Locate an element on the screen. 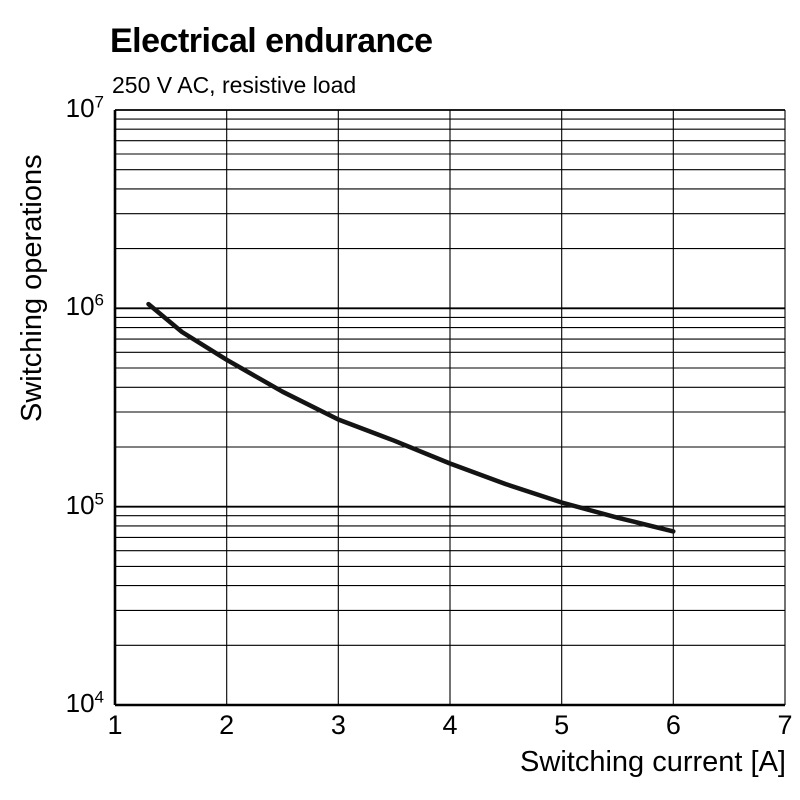  chart-subtitle: 250 V AC, resistive load is located at coordinates (234, 85).